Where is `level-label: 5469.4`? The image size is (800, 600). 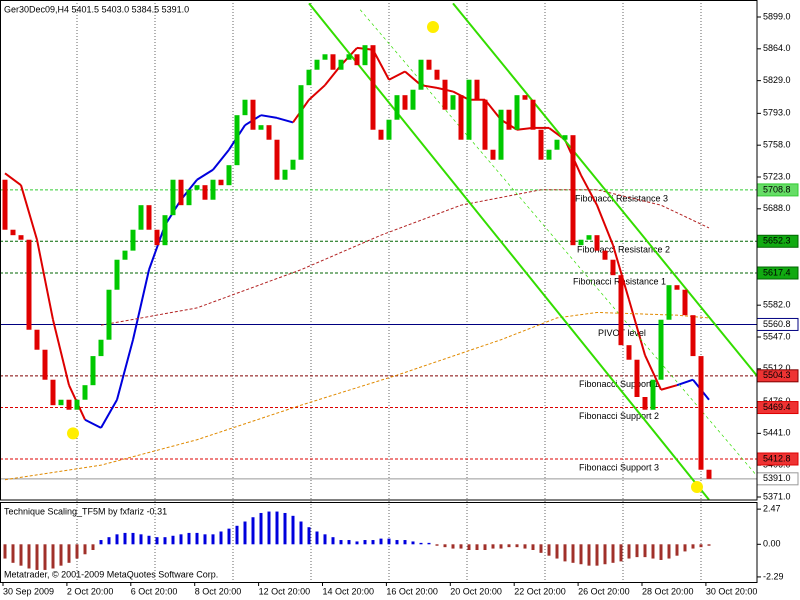
level-label: 5469.4 is located at coordinates (777, 407).